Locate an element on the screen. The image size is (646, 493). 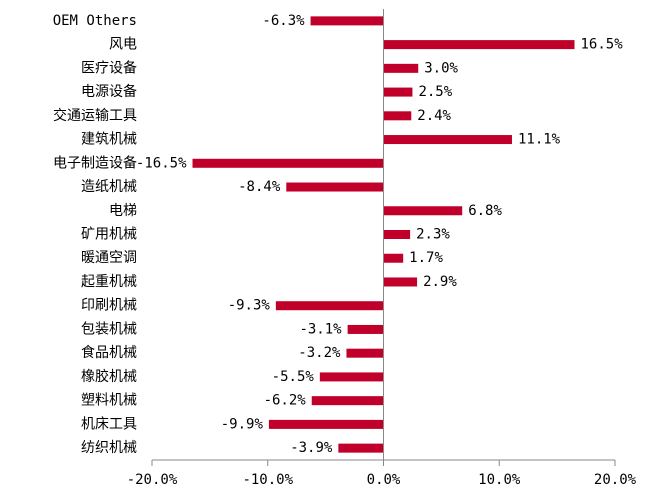
value-label: 2.5% is located at coordinates (435, 92).